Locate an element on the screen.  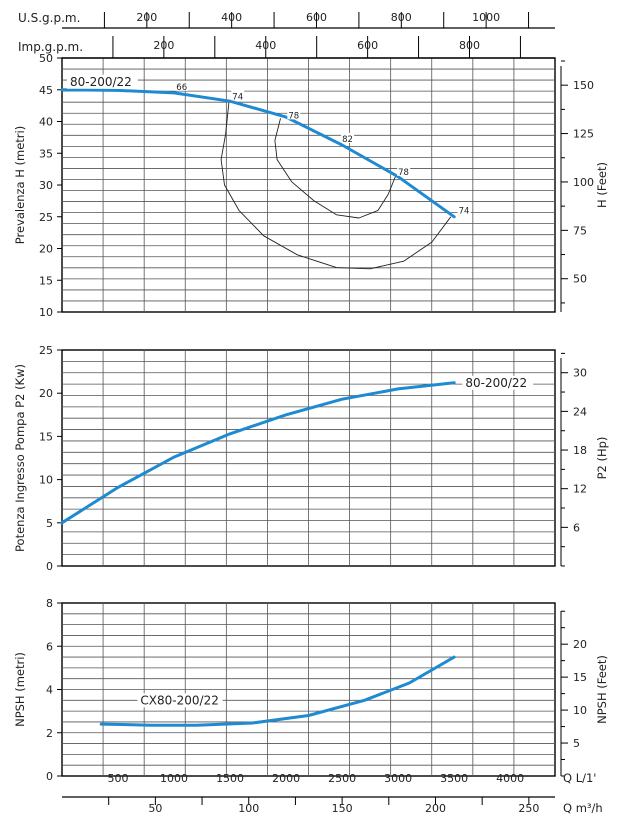
head-series-line is located at coordinates (258, 153).